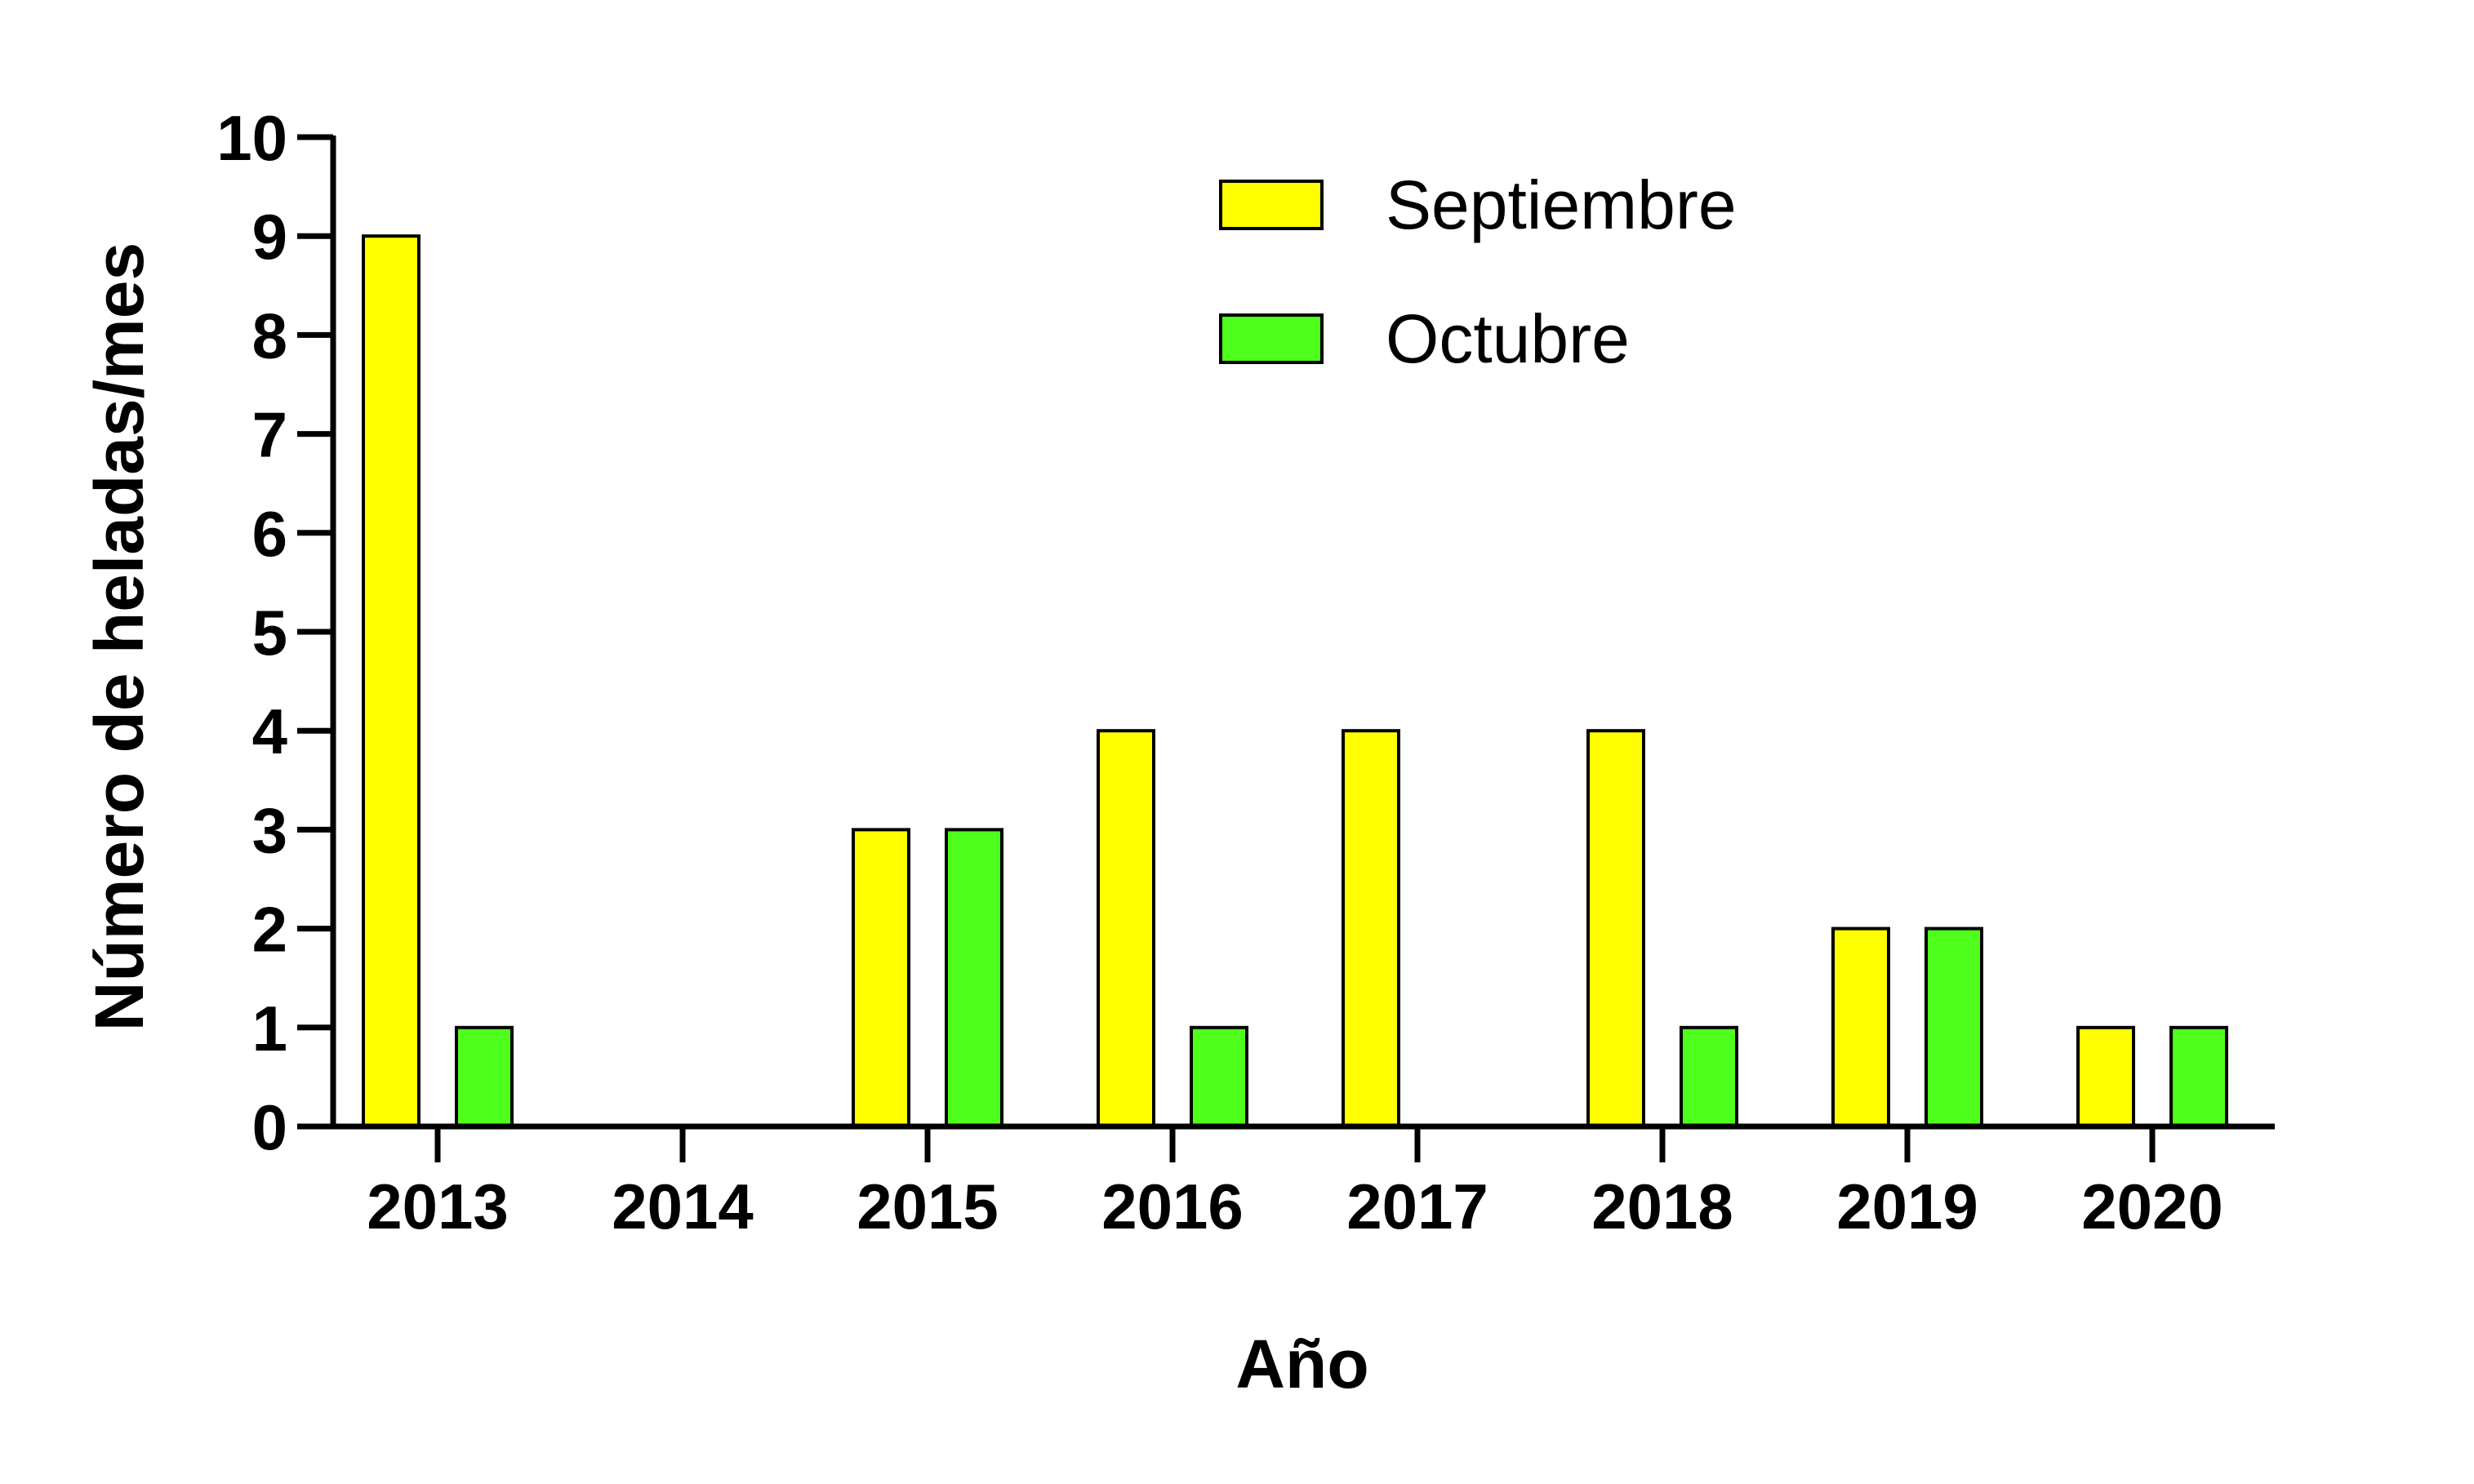 Image resolution: width=2474 pixels, height=1484 pixels. What do you see at coordinates (1709, 1077) in the screenshot?
I see `bar-octubre-2018` at bounding box center [1709, 1077].